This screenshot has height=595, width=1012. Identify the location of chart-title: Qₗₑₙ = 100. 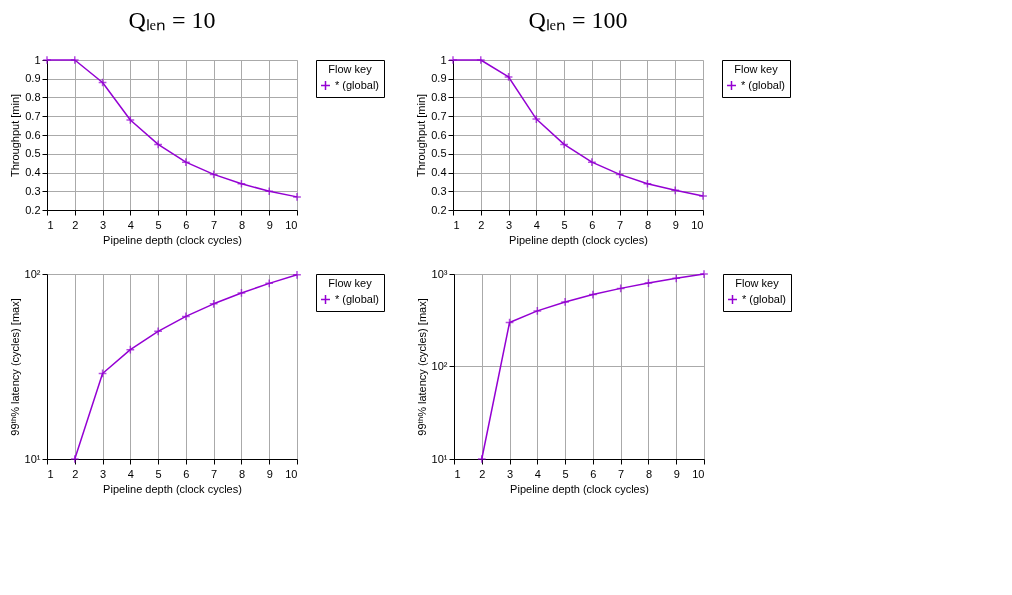
(578, 20).